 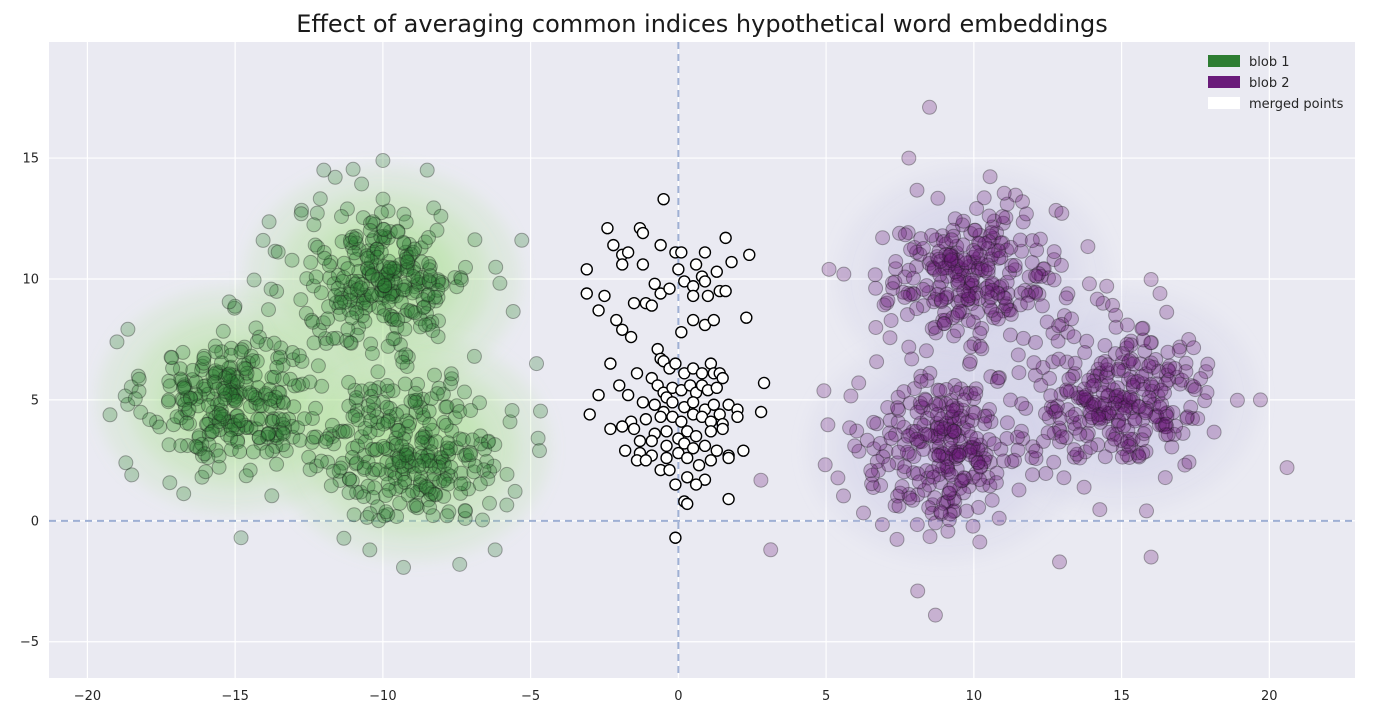 I want to click on x-axis-ticks: −20 −15 −10 −5 0 5 10 15 20, so click(x=676, y=696).